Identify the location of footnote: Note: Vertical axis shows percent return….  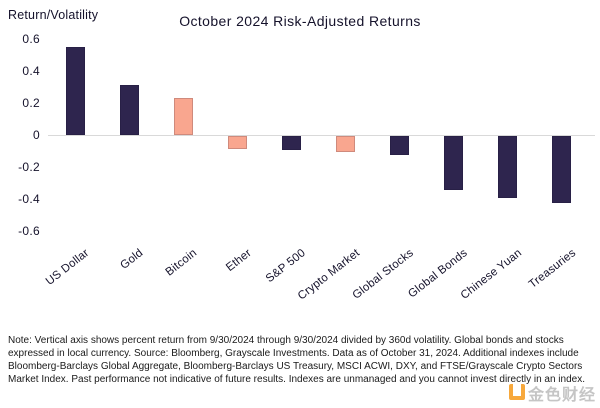
(296, 360).